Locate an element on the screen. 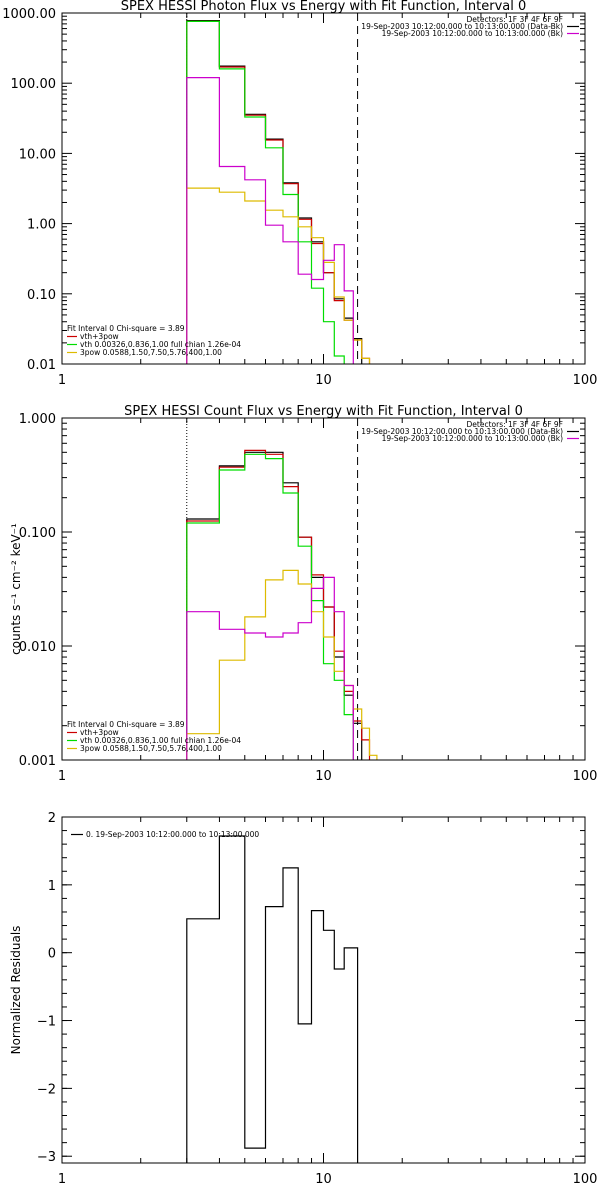  y-tick-label: 100.00 is located at coordinates (34, 84).